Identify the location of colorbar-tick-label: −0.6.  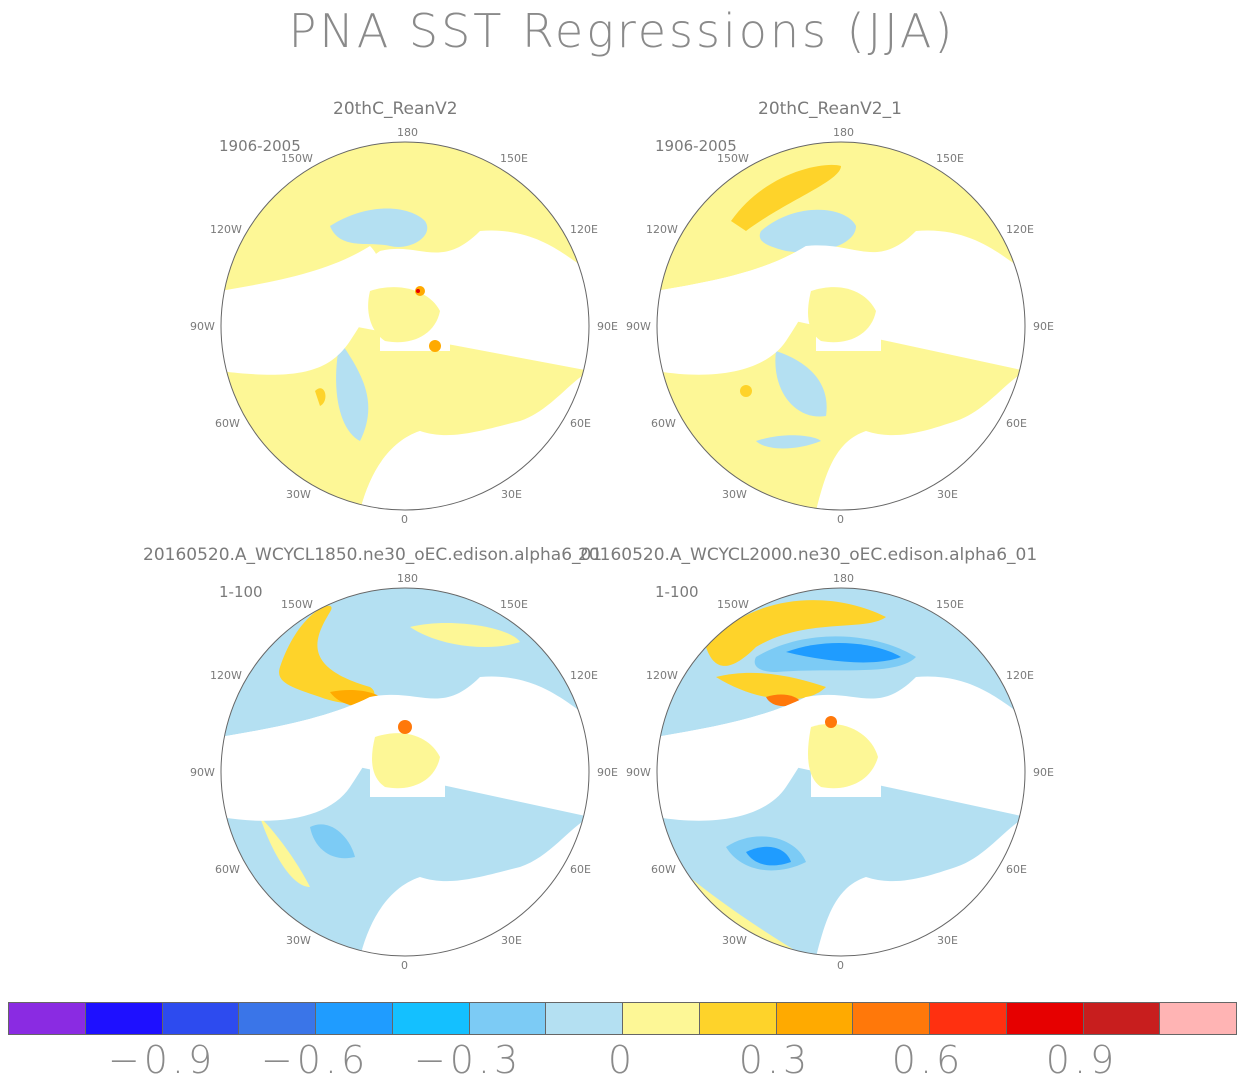
(315, 1060).